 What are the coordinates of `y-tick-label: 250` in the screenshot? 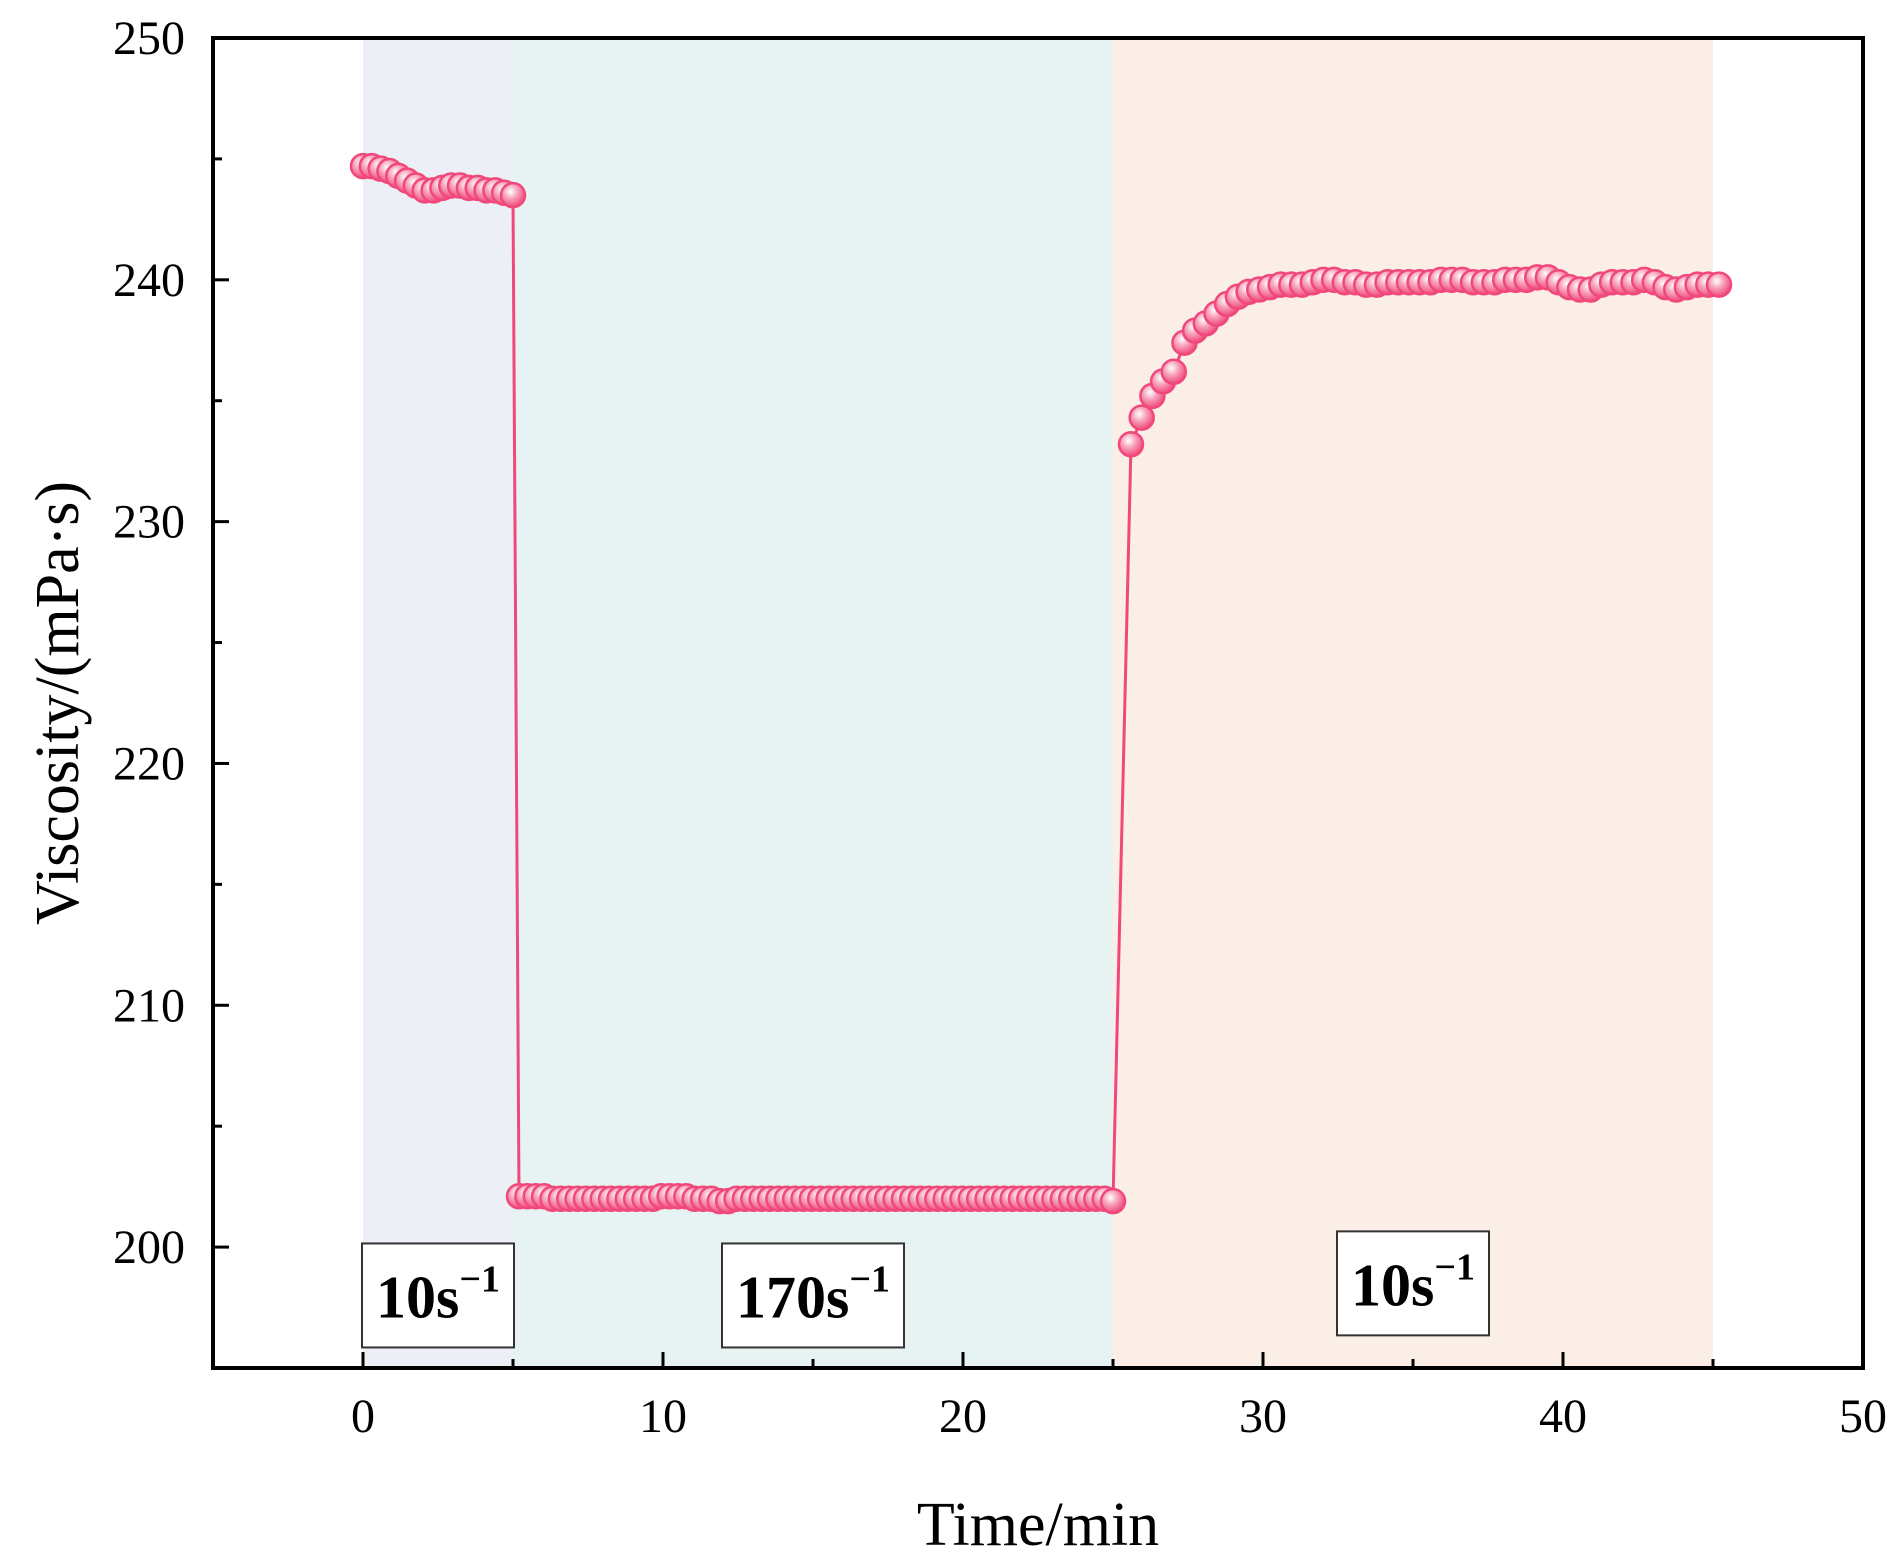 It's located at (149, 38).